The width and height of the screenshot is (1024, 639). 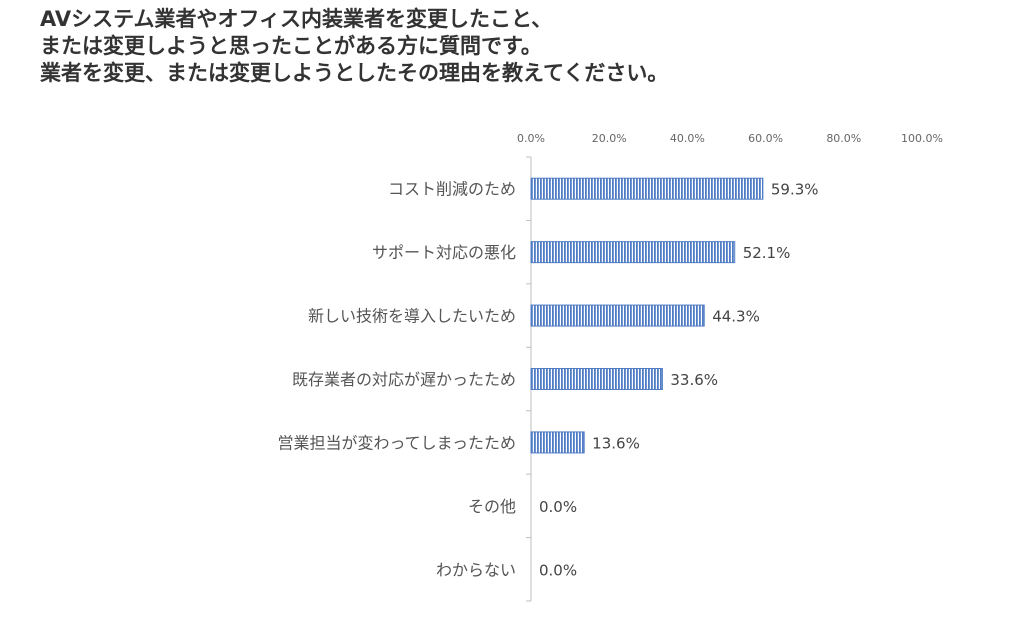 I want to click on x-tick-label: 60.0%, so click(x=765, y=138).